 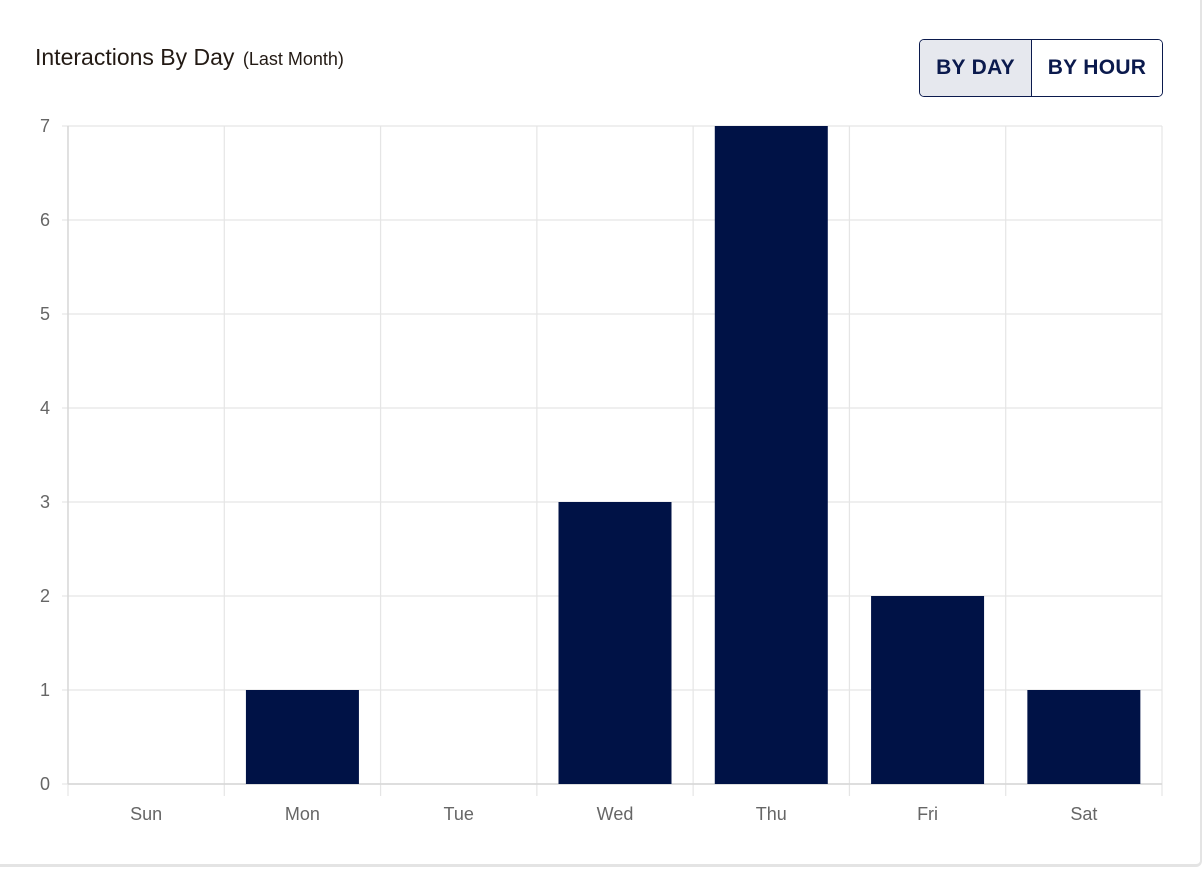 What do you see at coordinates (45, 596) in the screenshot?
I see `y-tick-label: 2` at bounding box center [45, 596].